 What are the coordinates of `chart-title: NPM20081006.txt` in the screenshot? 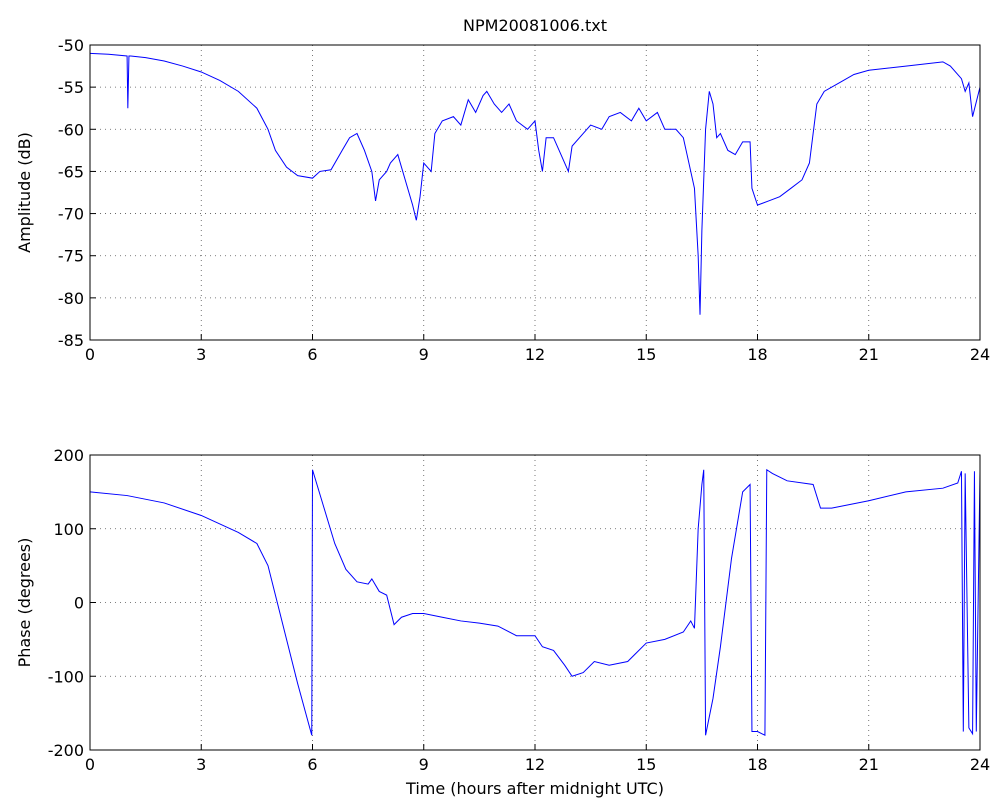 It's located at (535, 25).